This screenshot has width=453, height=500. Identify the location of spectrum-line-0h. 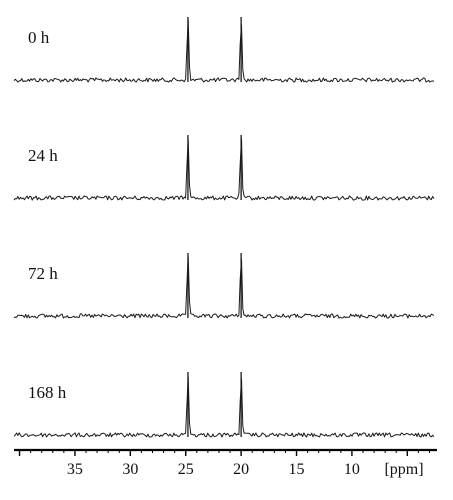
(224, 51).